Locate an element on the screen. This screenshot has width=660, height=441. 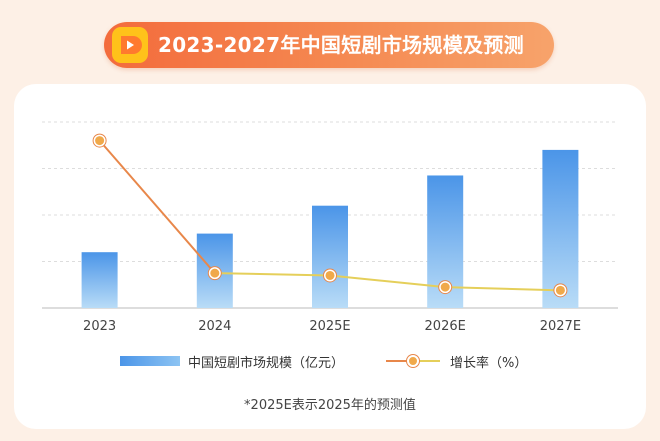
legend-item-growth-rate: 增长率（%） is located at coordinates (456, 361).